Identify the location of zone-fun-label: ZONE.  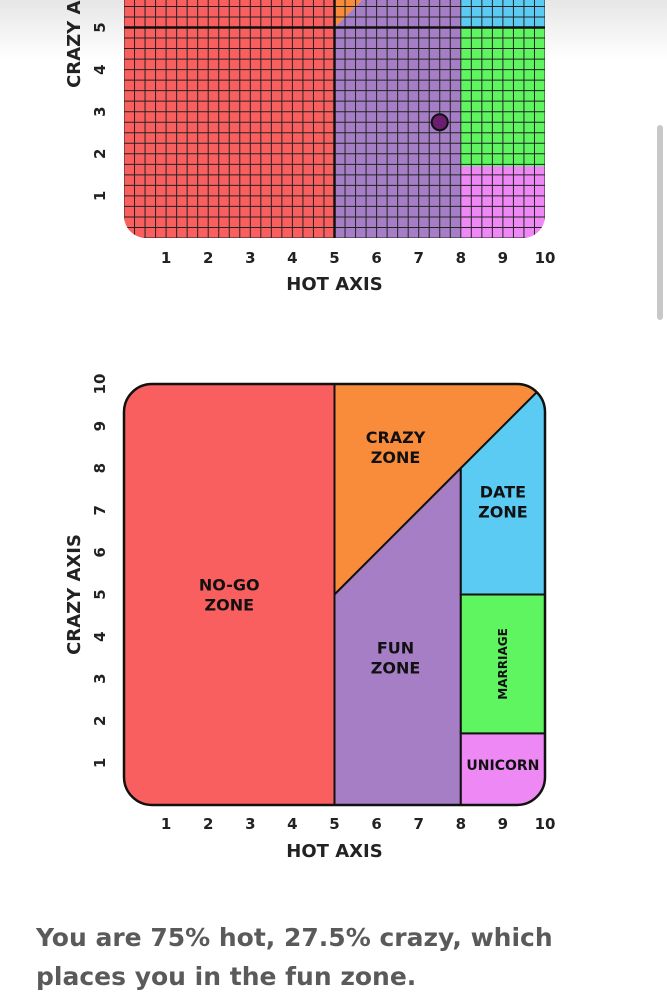
(396, 667).